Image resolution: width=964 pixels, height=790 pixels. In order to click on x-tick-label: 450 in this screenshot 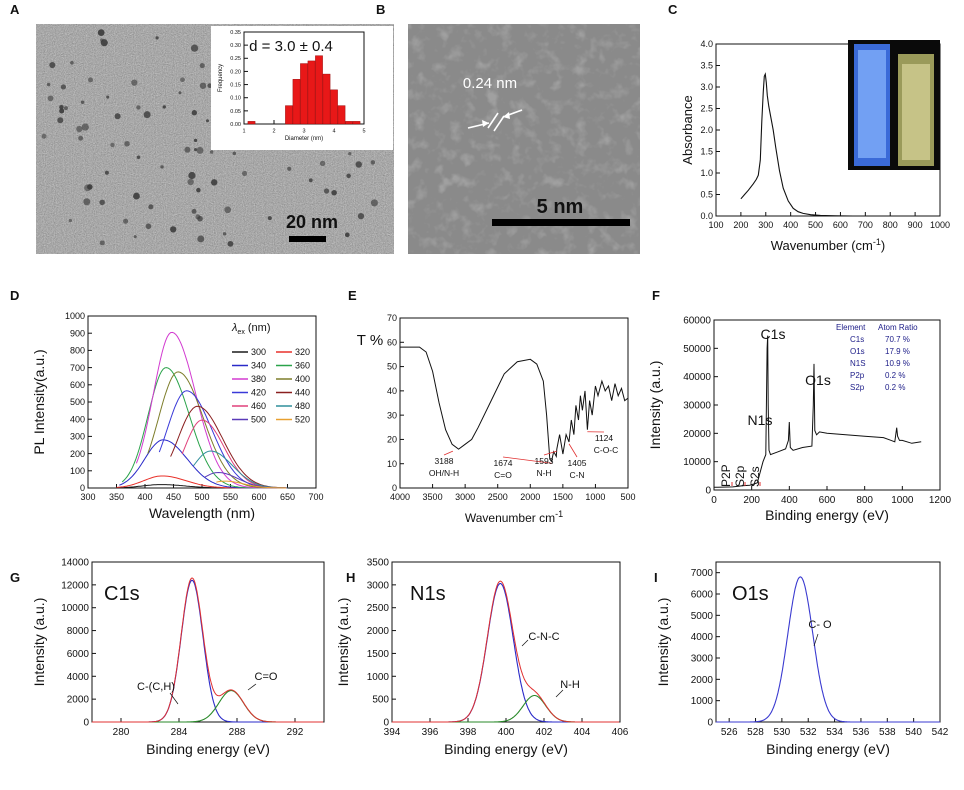, I will do `click(173, 497)`.